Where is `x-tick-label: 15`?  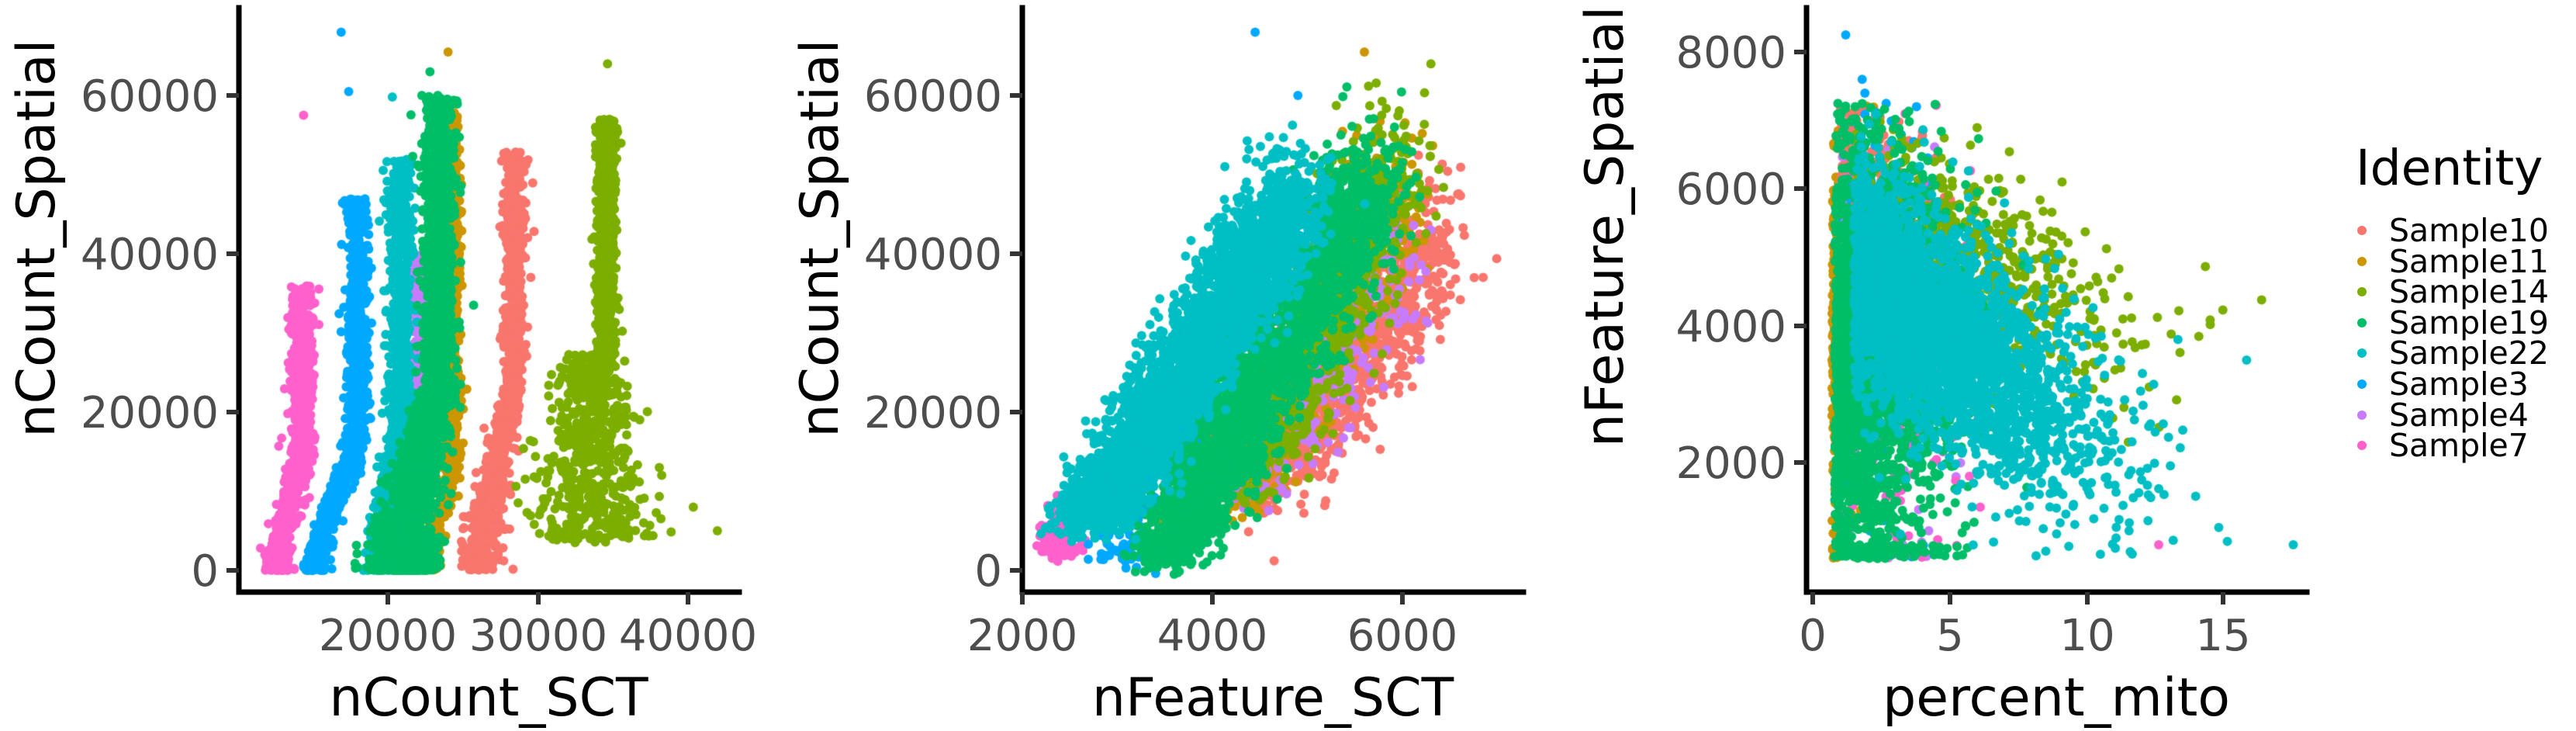
x-tick-label: 15 is located at coordinates (2222, 636).